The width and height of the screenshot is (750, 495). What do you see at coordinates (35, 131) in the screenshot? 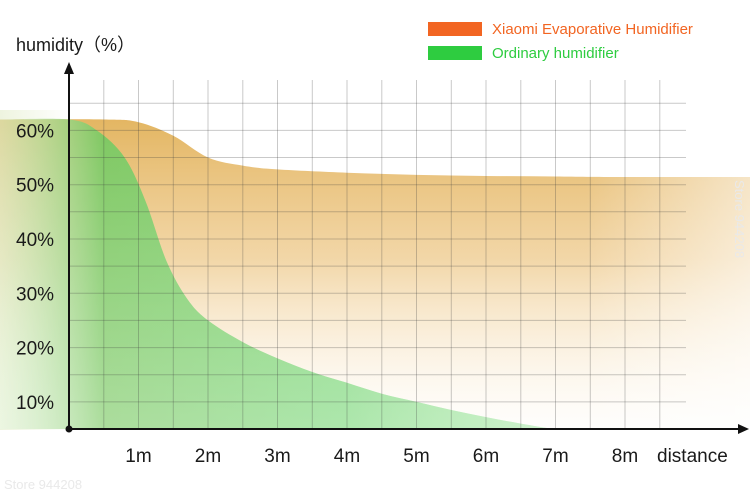
I see `y-tick-label: 60%` at bounding box center [35, 131].